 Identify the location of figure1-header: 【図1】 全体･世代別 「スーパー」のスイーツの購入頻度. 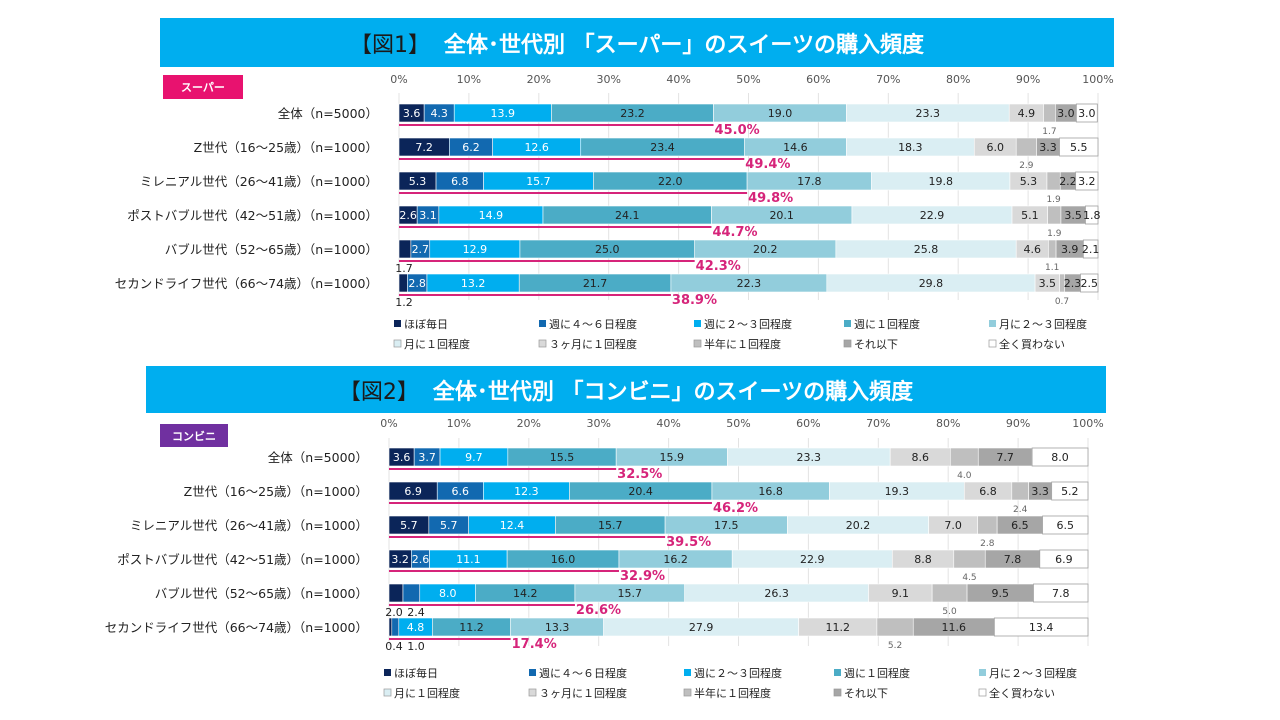
(637, 42).